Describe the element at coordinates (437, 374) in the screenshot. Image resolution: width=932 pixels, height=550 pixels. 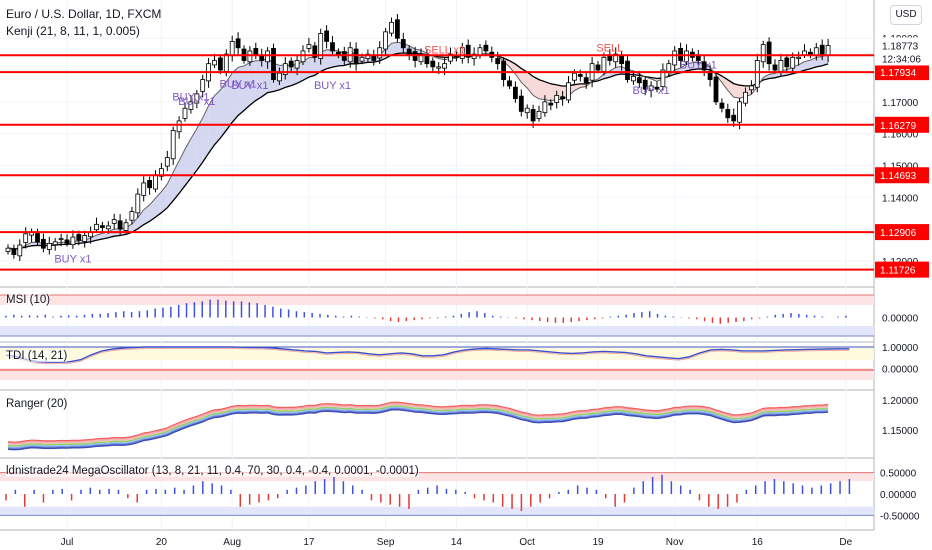
I see `tdi-band-low` at that location.